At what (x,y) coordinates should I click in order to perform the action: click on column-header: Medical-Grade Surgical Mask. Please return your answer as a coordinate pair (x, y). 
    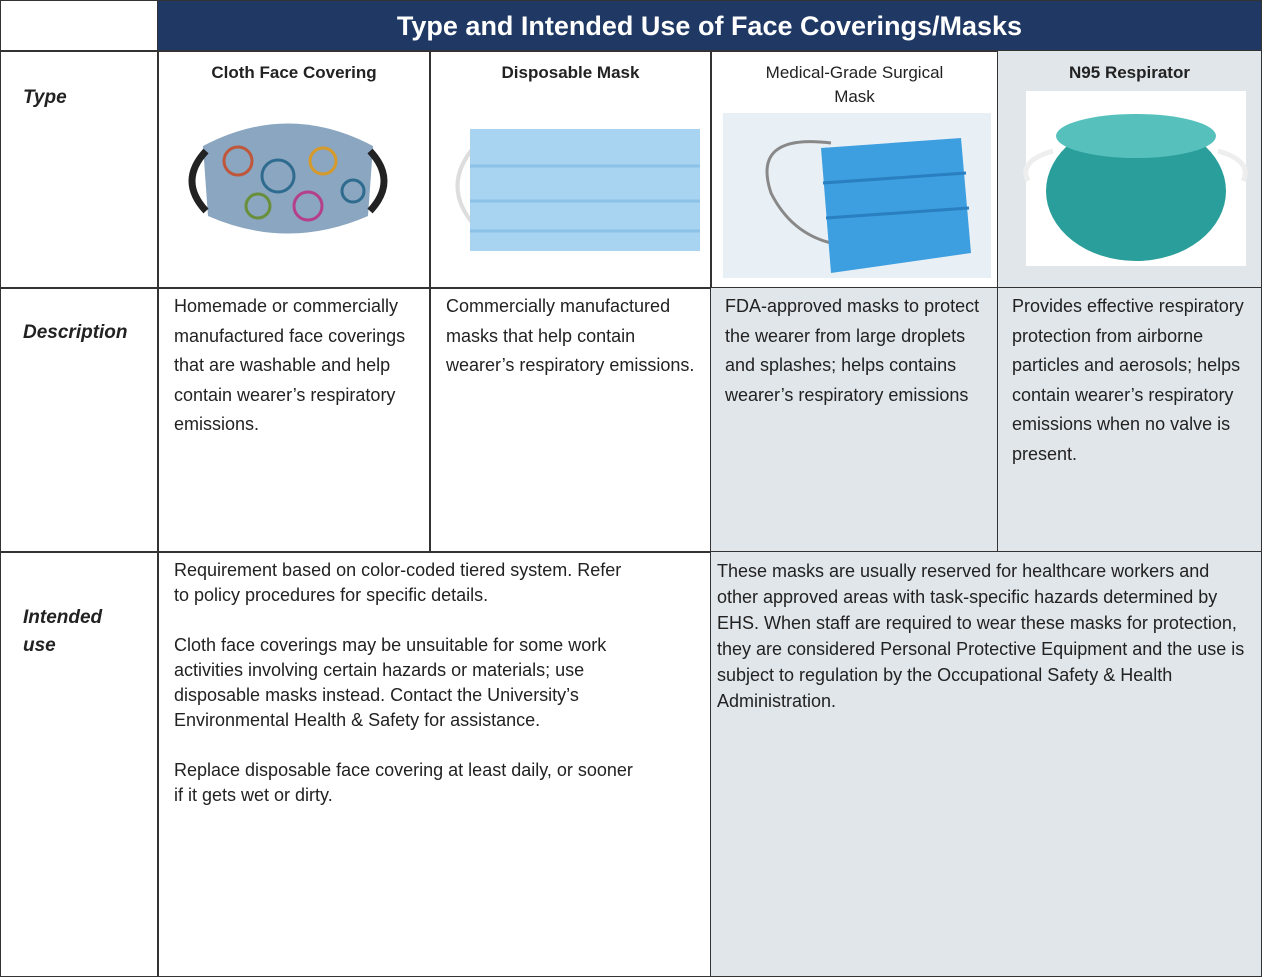
    Looking at the image, I should click on (854, 169).